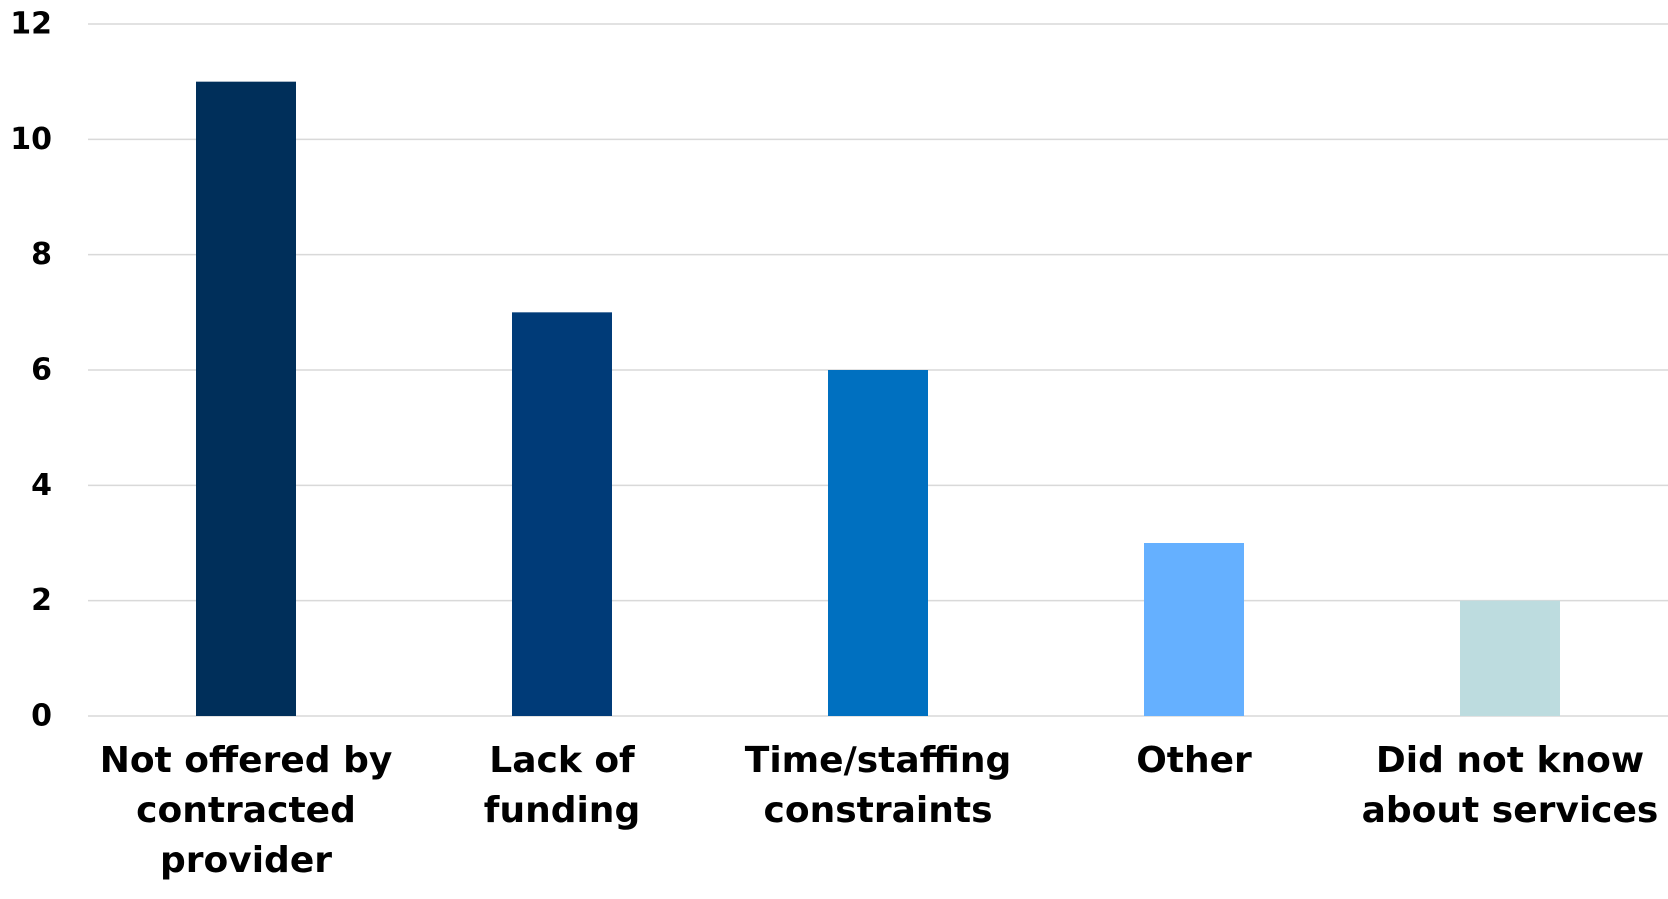 This screenshot has height=899, width=1668. I want to click on x-tick-label-line: contracted, so click(246, 810).